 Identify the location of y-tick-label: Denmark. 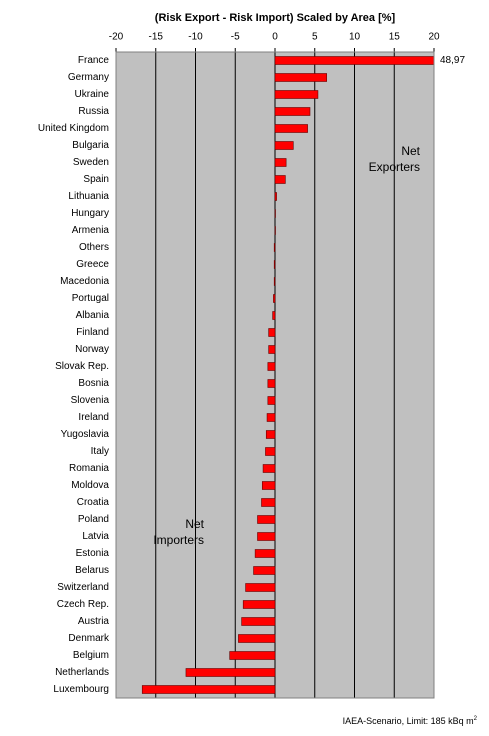
(89, 638).